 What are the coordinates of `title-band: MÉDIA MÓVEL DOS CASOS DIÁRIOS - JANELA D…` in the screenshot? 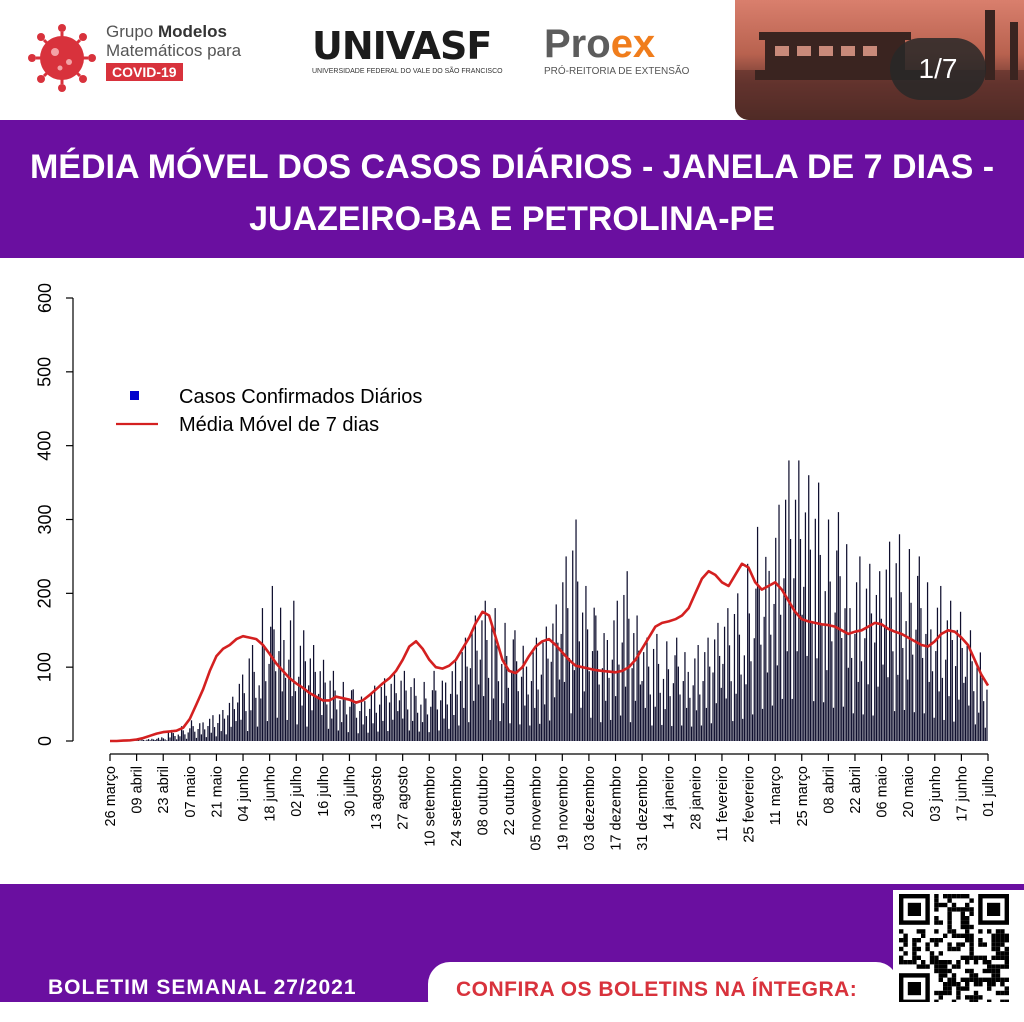 It's located at (512, 189).